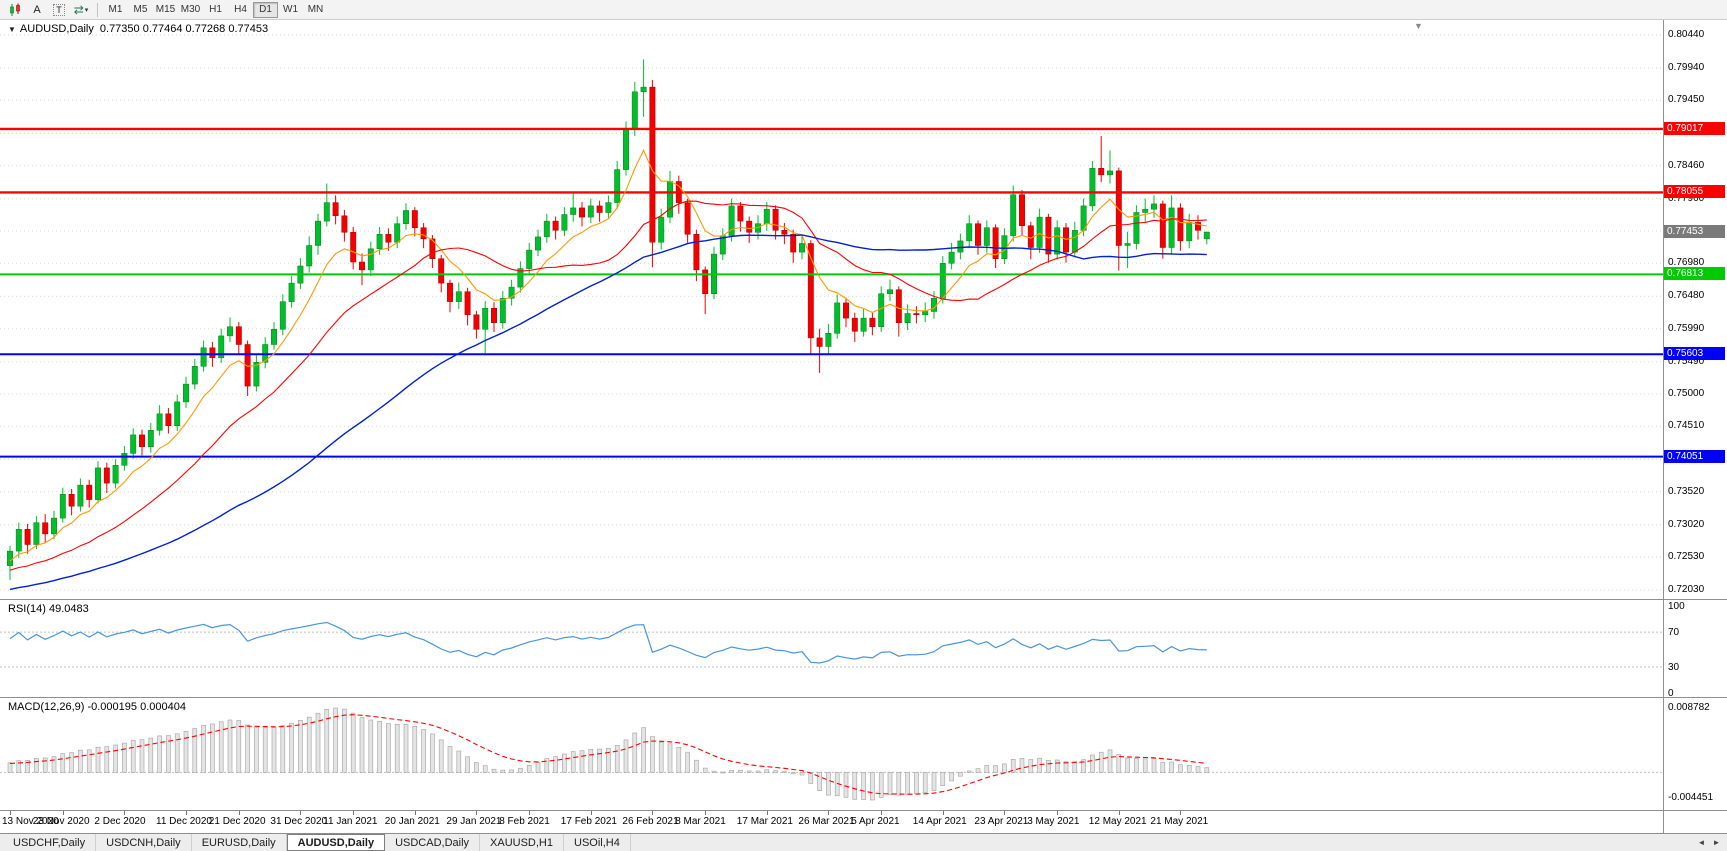 Image resolution: width=1727 pixels, height=851 pixels. I want to click on date-label: 29 Jan 2021, so click(474, 821).